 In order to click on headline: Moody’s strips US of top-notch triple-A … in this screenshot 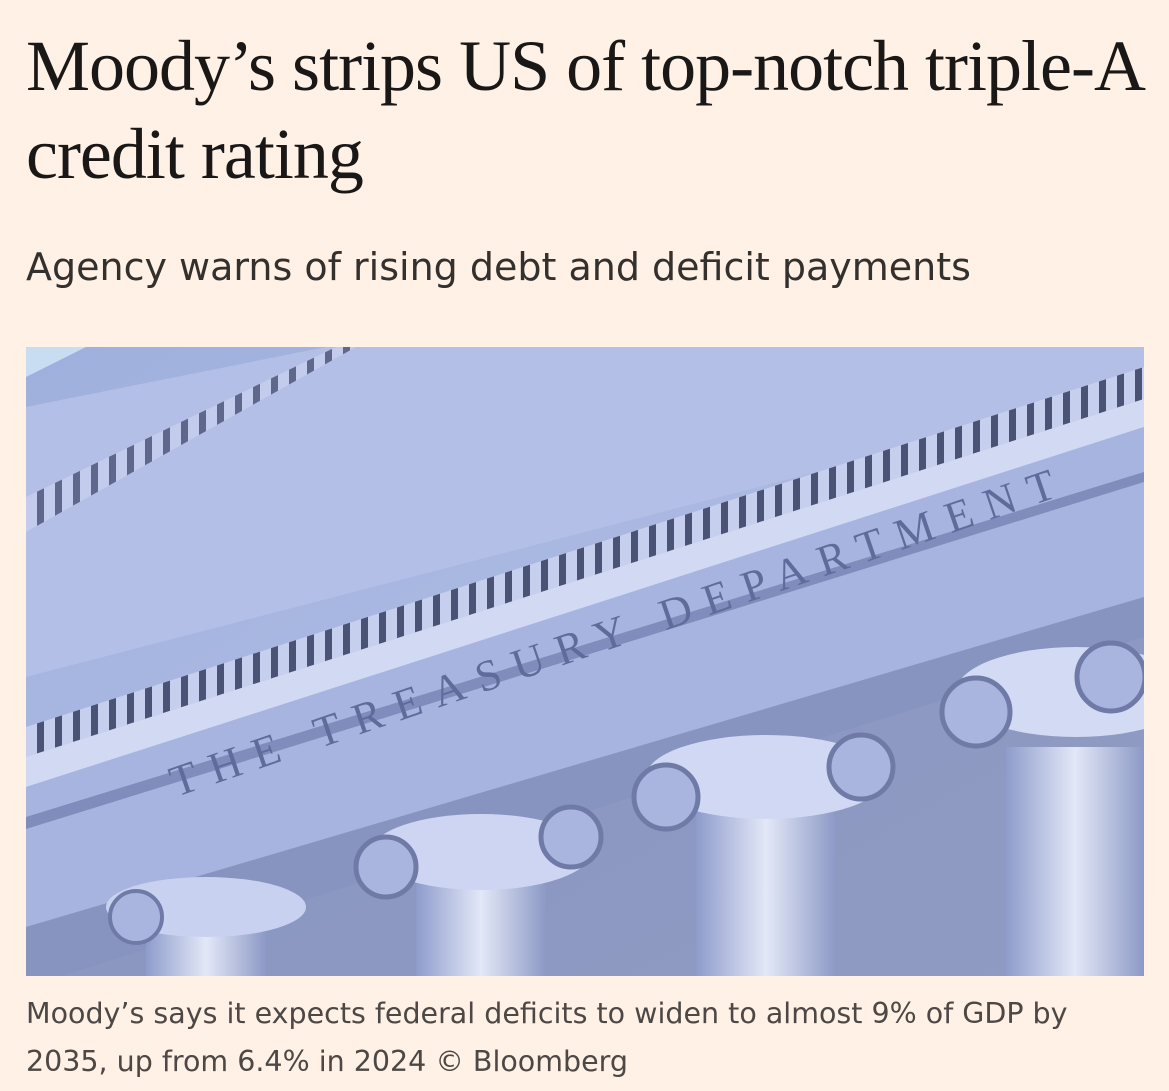, I will do `click(584, 110)`.